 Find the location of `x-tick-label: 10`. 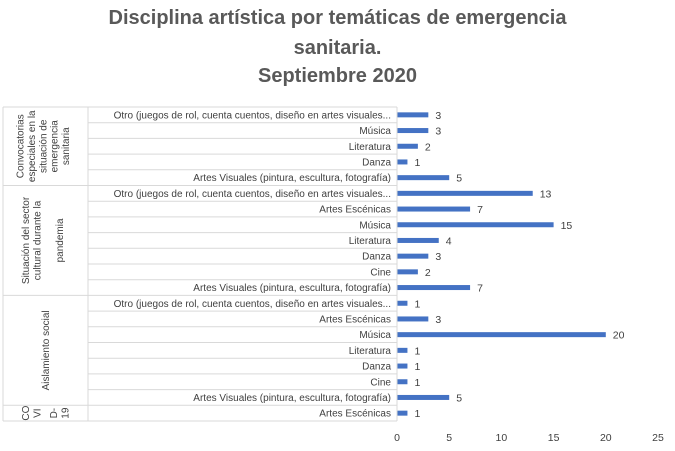

x-tick-label: 10 is located at coordinates (502, 438).